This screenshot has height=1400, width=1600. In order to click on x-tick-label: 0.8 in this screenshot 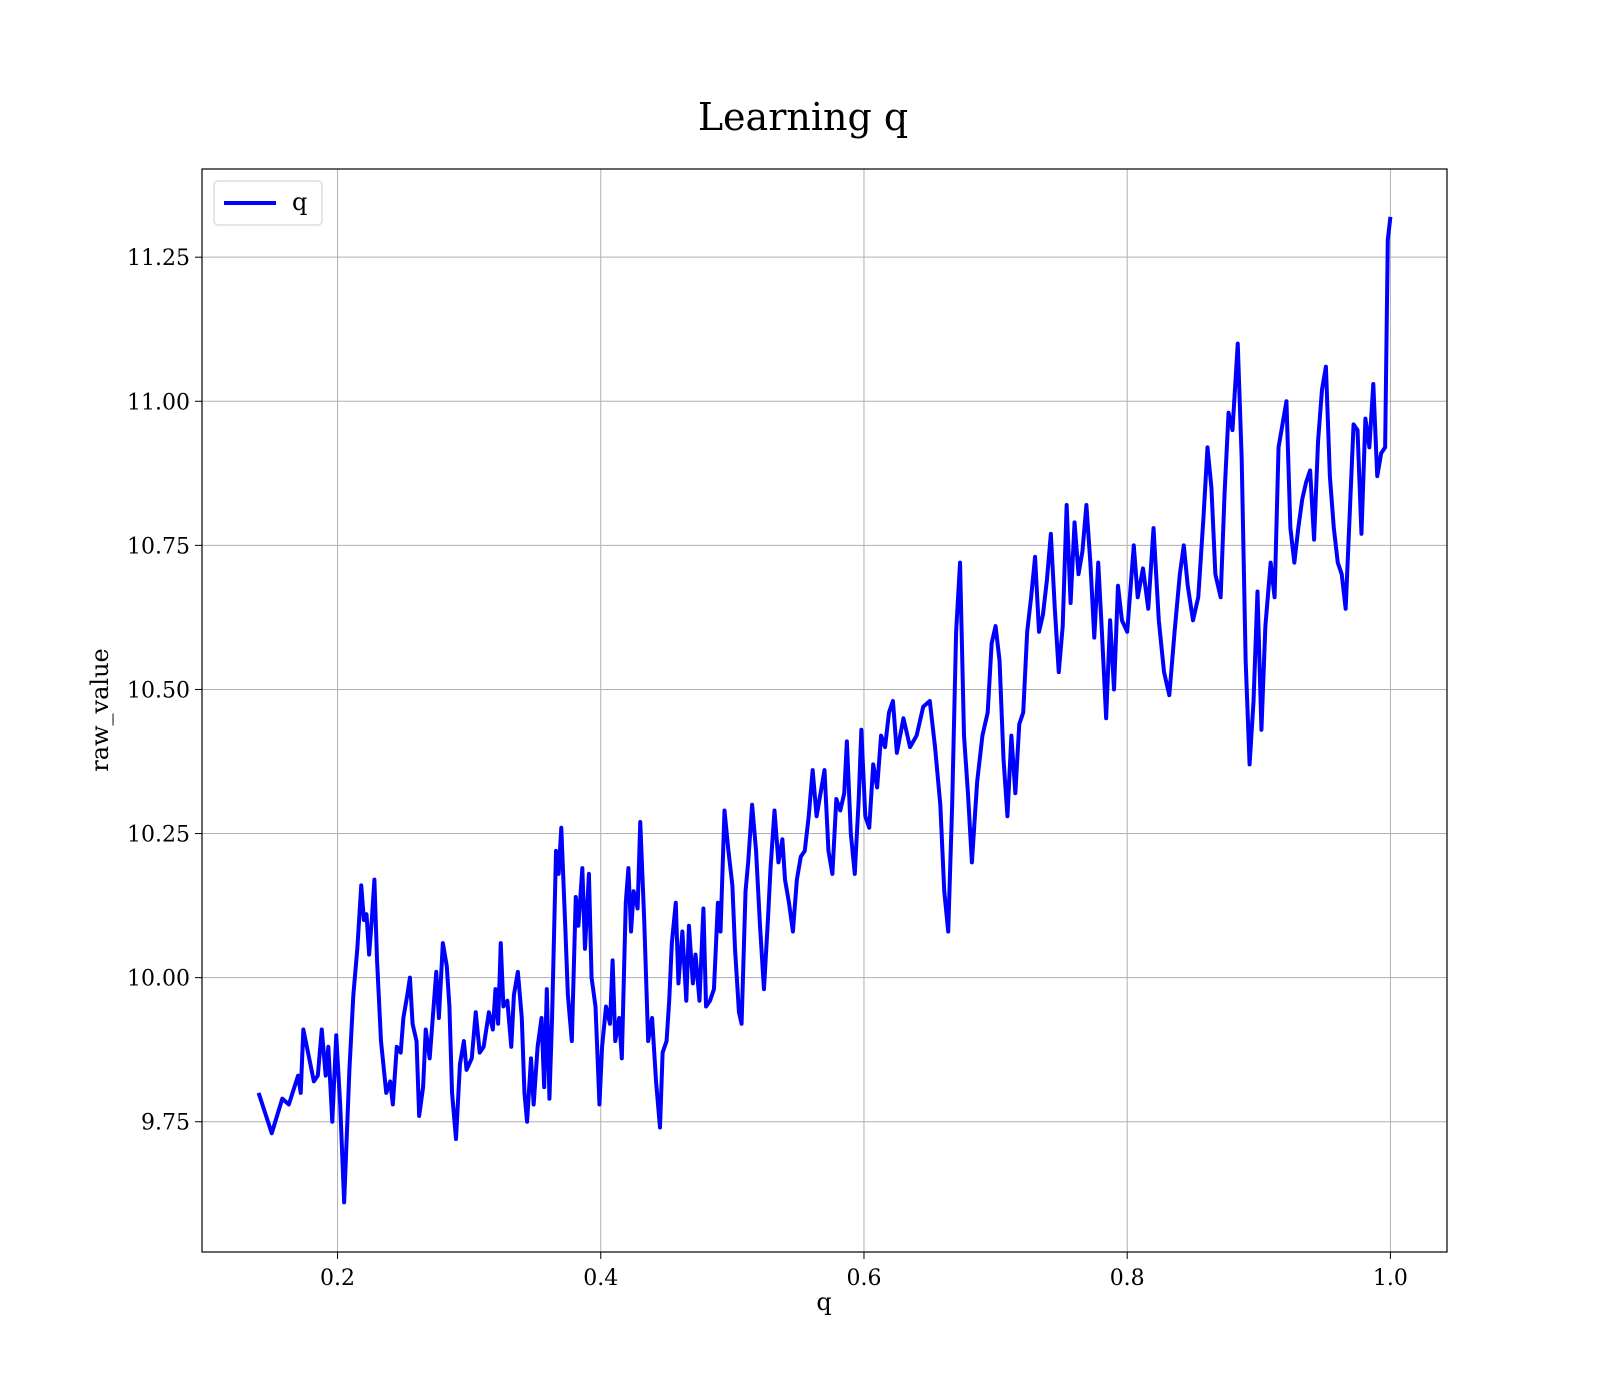, I will do `click(1127, 1278)`.